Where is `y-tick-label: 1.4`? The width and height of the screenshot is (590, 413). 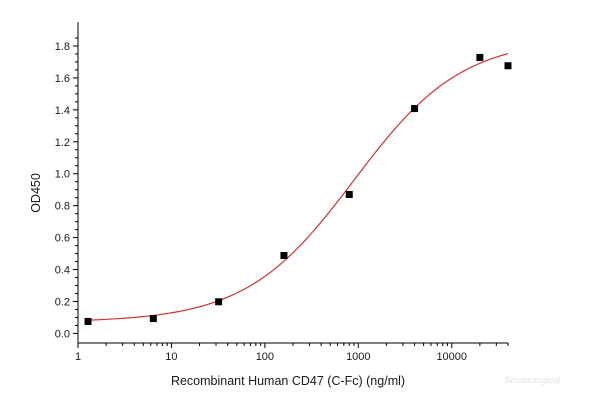 y-tick-label: 1.4 is located at coordinates (62, 111).